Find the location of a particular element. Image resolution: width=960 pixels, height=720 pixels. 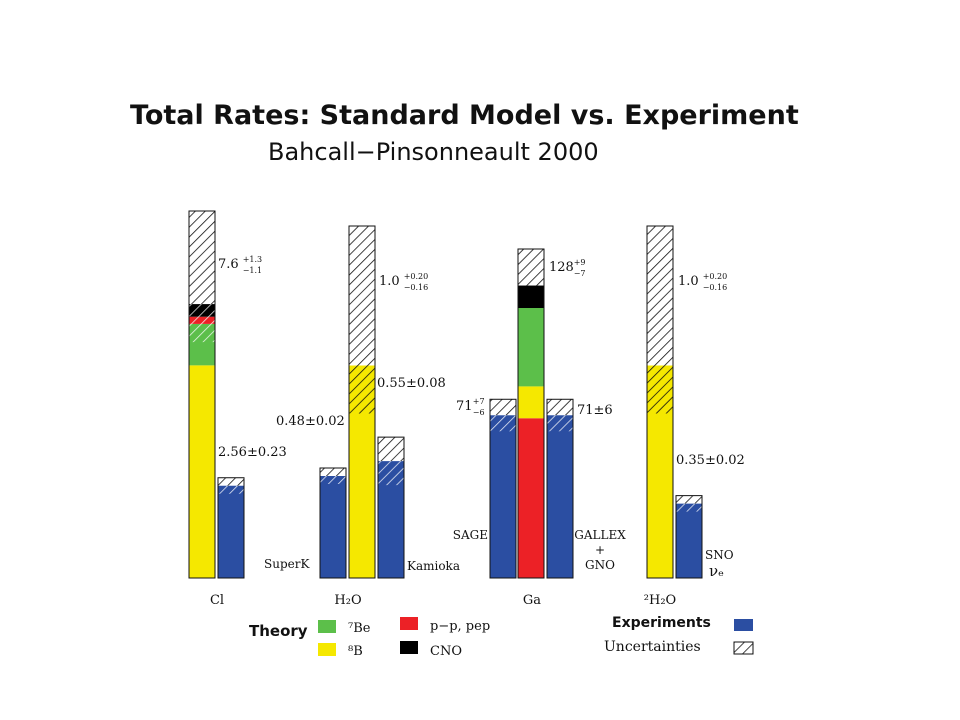

theory-label-1-sup: +0.20 is located at coordinates (416, 276).